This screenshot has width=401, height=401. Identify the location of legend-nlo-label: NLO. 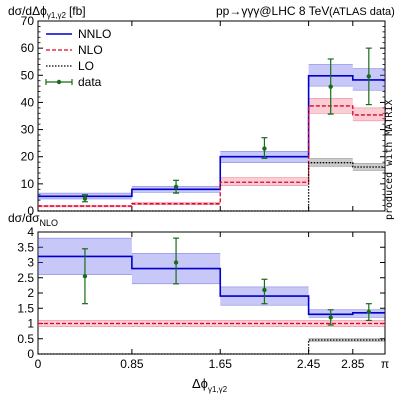
(90, 50).